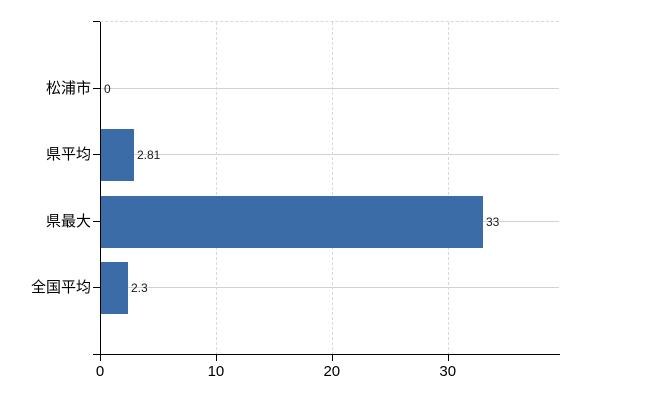  What do you see at coordinates (68, 154) in the screenshot?
I see `category-label: 県平均` at bounding box center [68, 154].